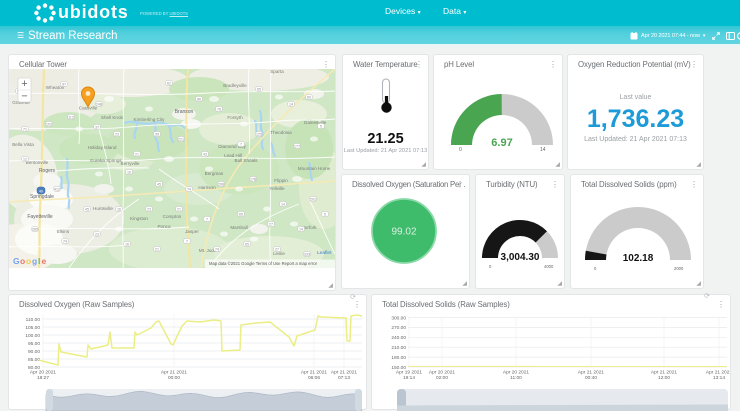 This screenshot has width=740, height=411. What do you see at coordinates (34, 344) in the screenshot?
I see `svg-text: 95.00` at bounding box center [34, 344].